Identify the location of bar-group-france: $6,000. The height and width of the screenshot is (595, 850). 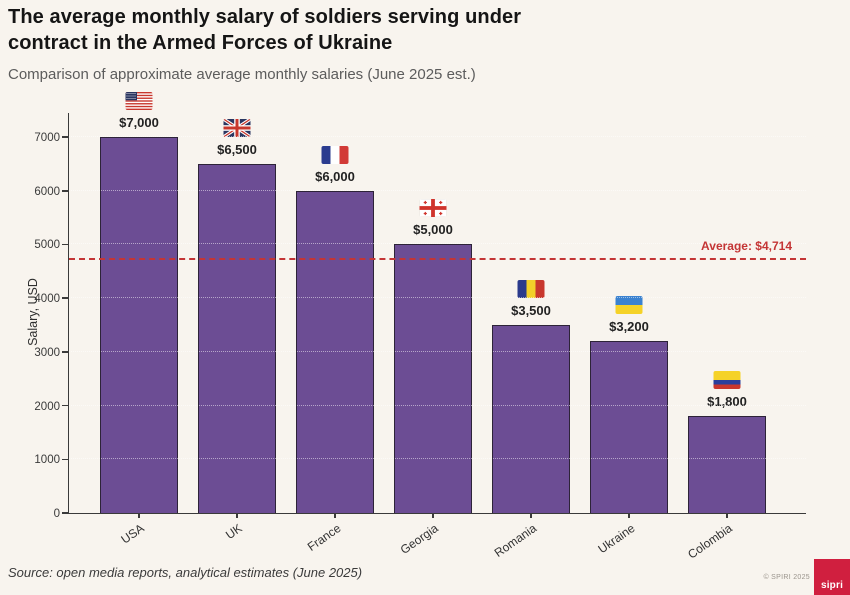
(335, 313).